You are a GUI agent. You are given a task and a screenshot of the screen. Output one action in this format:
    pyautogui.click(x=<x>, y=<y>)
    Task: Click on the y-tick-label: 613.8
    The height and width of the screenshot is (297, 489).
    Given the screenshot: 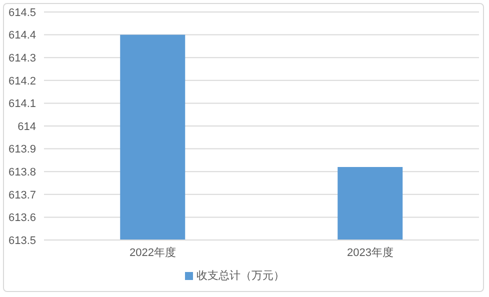 What is the action you would take?
    pyautogui.click(x=22, y=172)
    